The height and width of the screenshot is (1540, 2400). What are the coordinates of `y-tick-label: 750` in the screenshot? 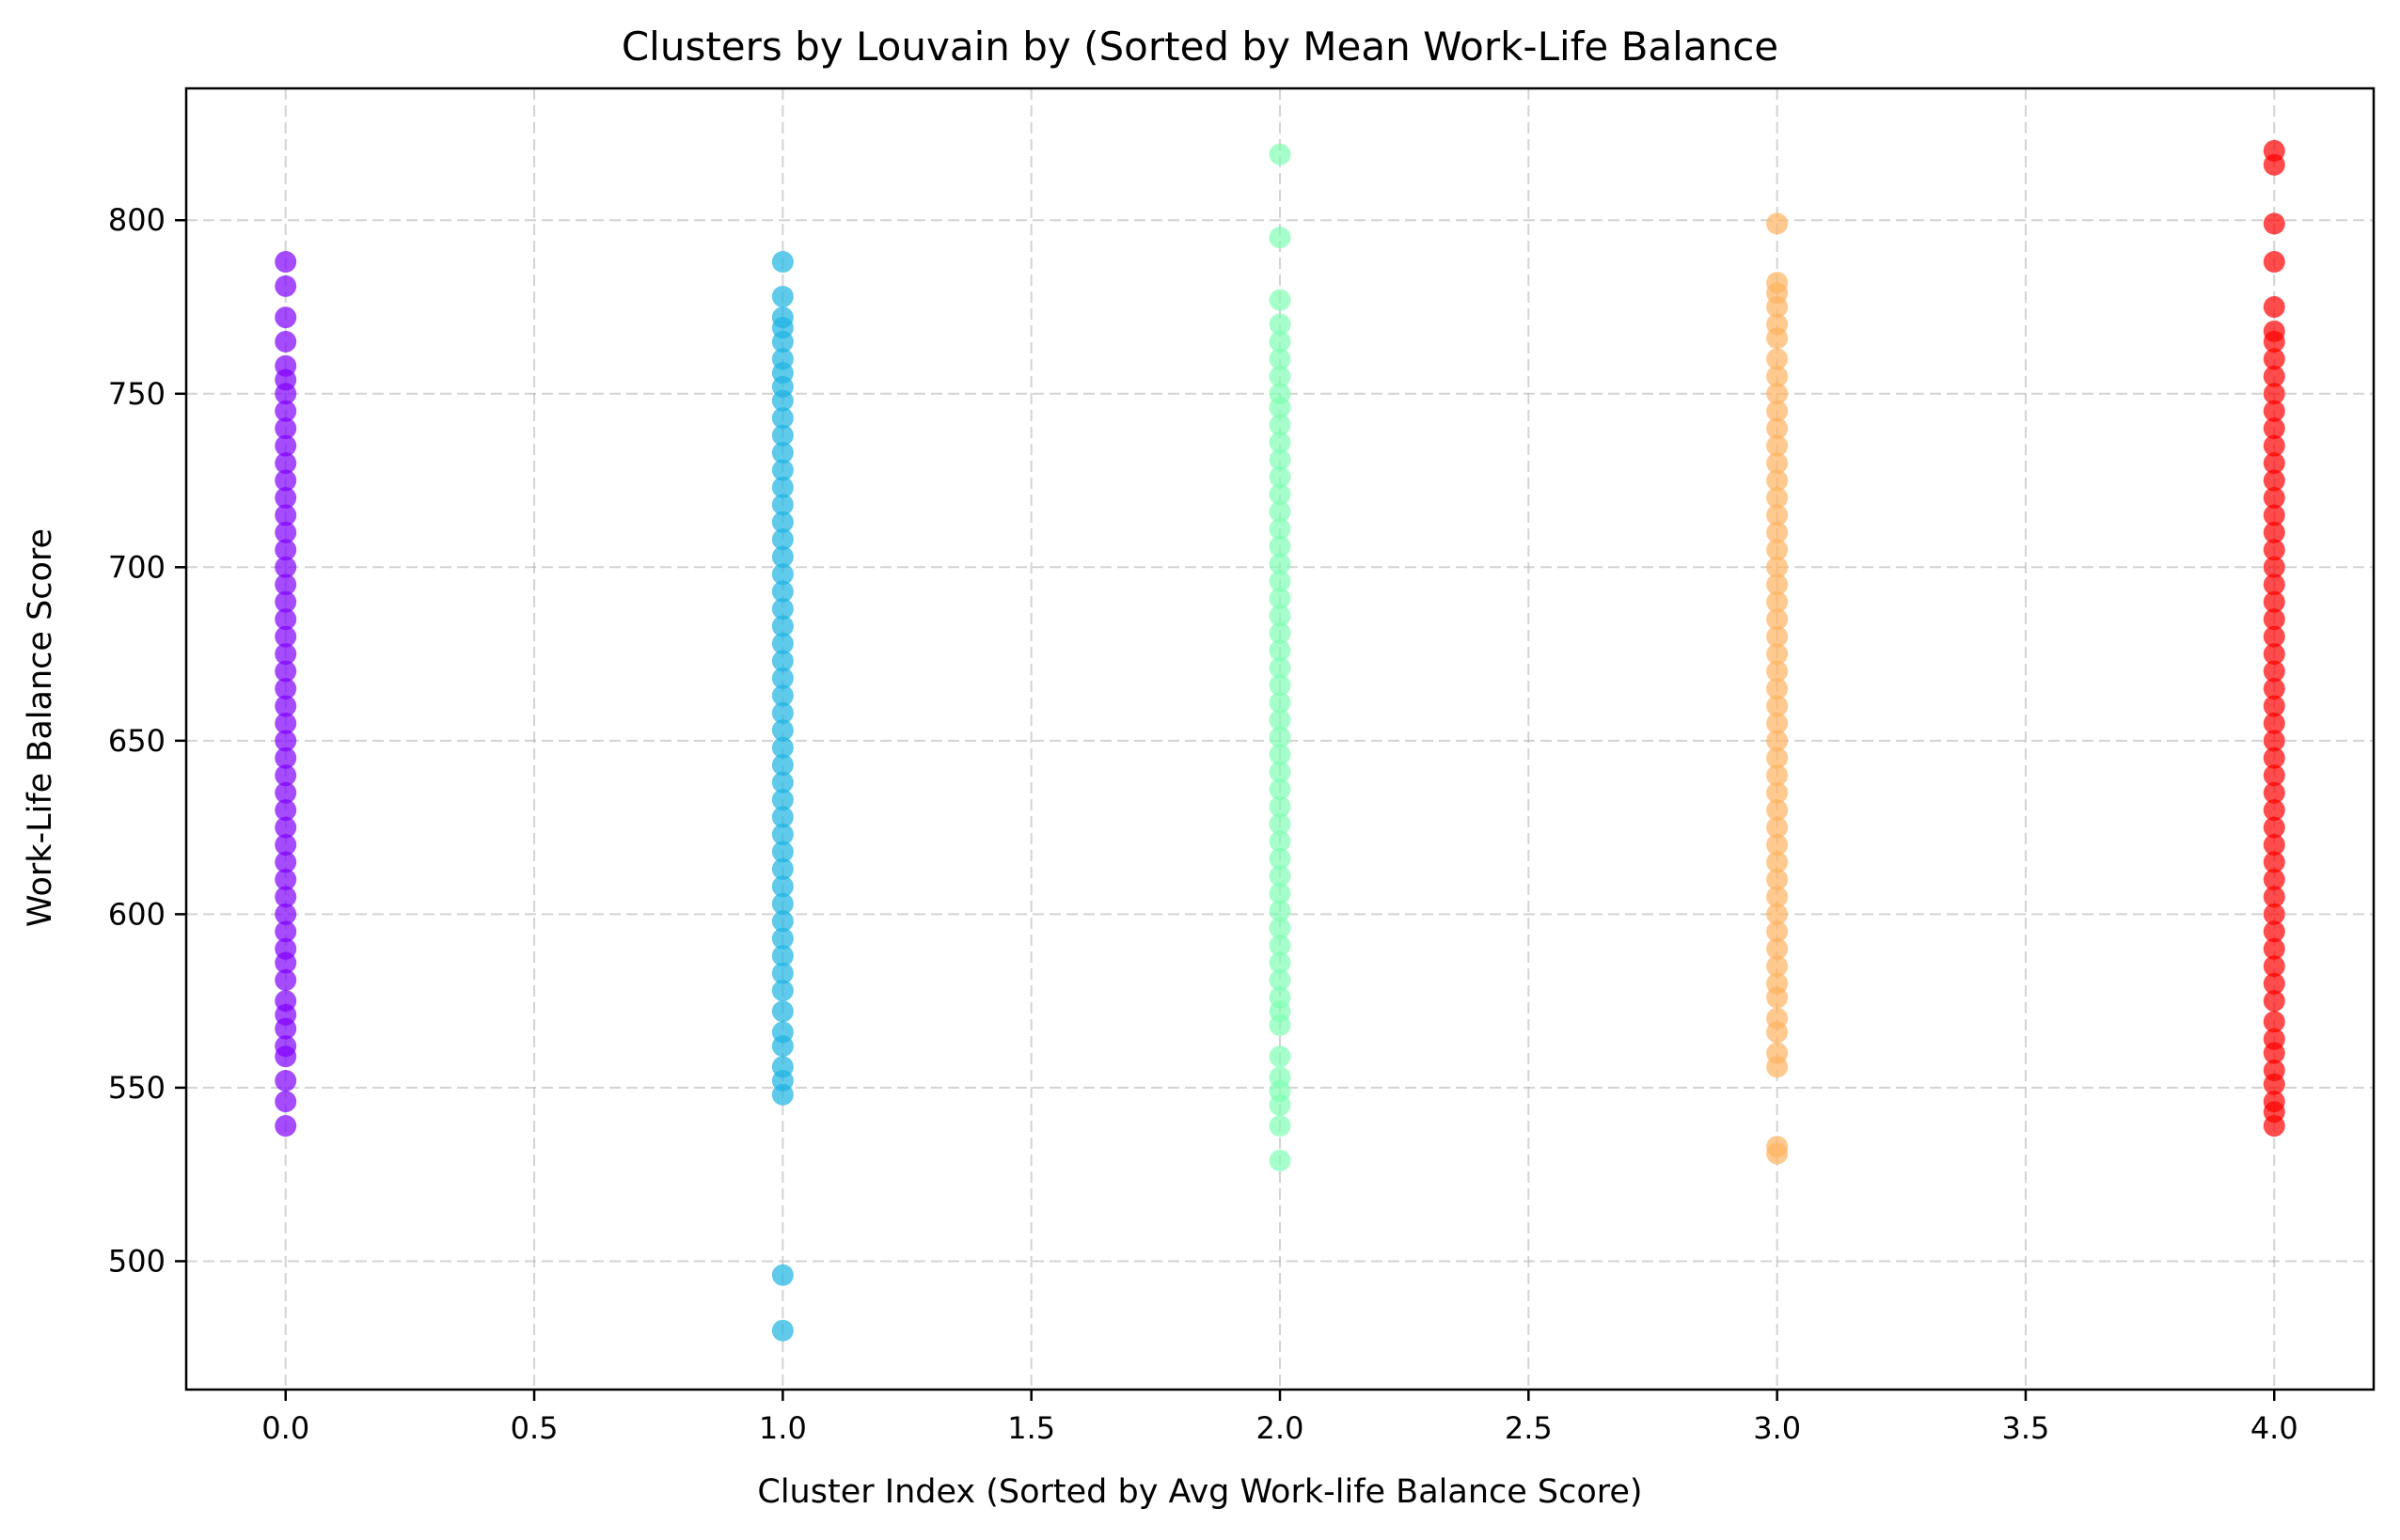 It's located at (137, 394).